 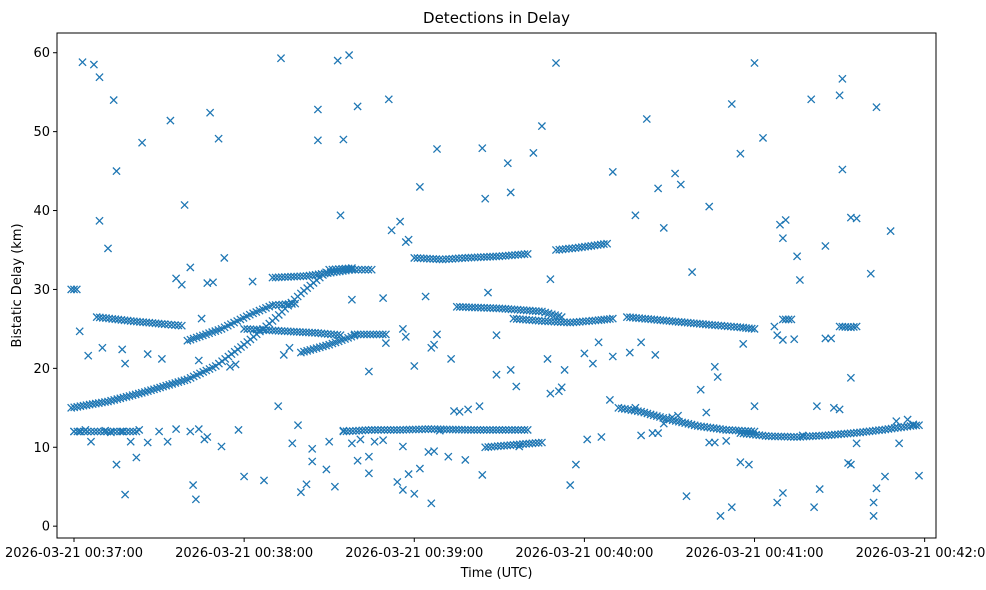 What do you see at coordinates (921, 553) in the screenshot?
I see `x-tick-label: 2026-03-21 00:42:00` at bounding box center [921, 553].